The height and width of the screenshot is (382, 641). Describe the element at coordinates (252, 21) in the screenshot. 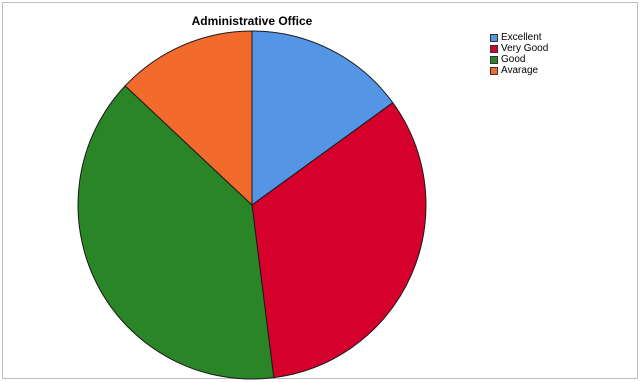

I see `chart-title: Administrative Office` at that location.